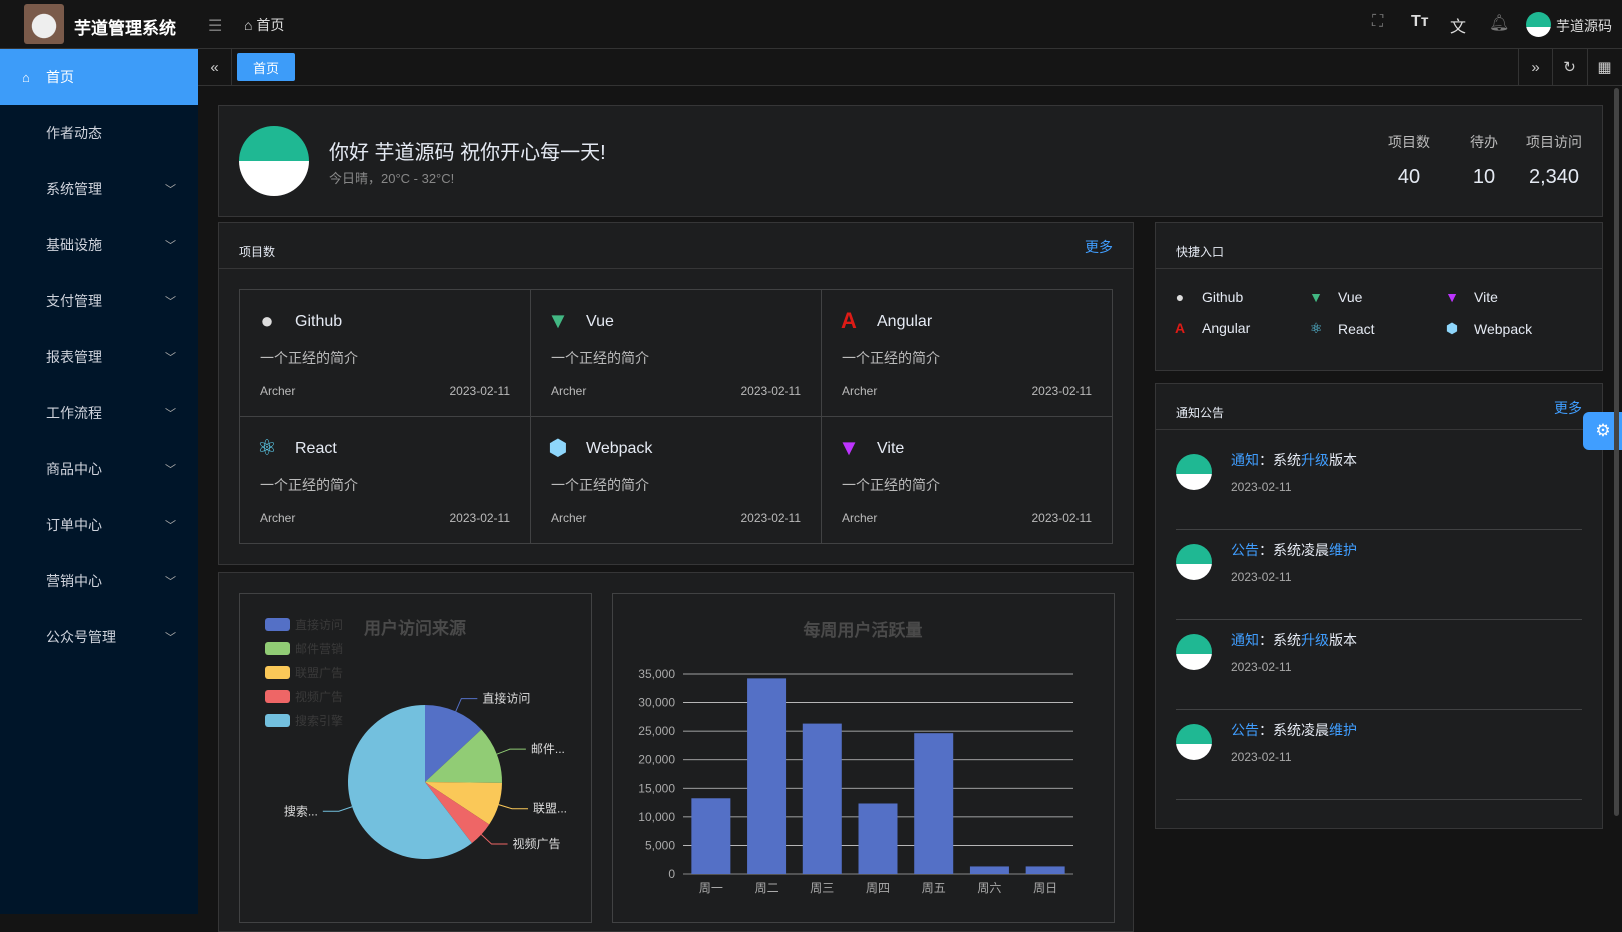  Describe the element at coordinates (319, 673) in the screenshot. I see `legend-label: 联盟广告` at that location.